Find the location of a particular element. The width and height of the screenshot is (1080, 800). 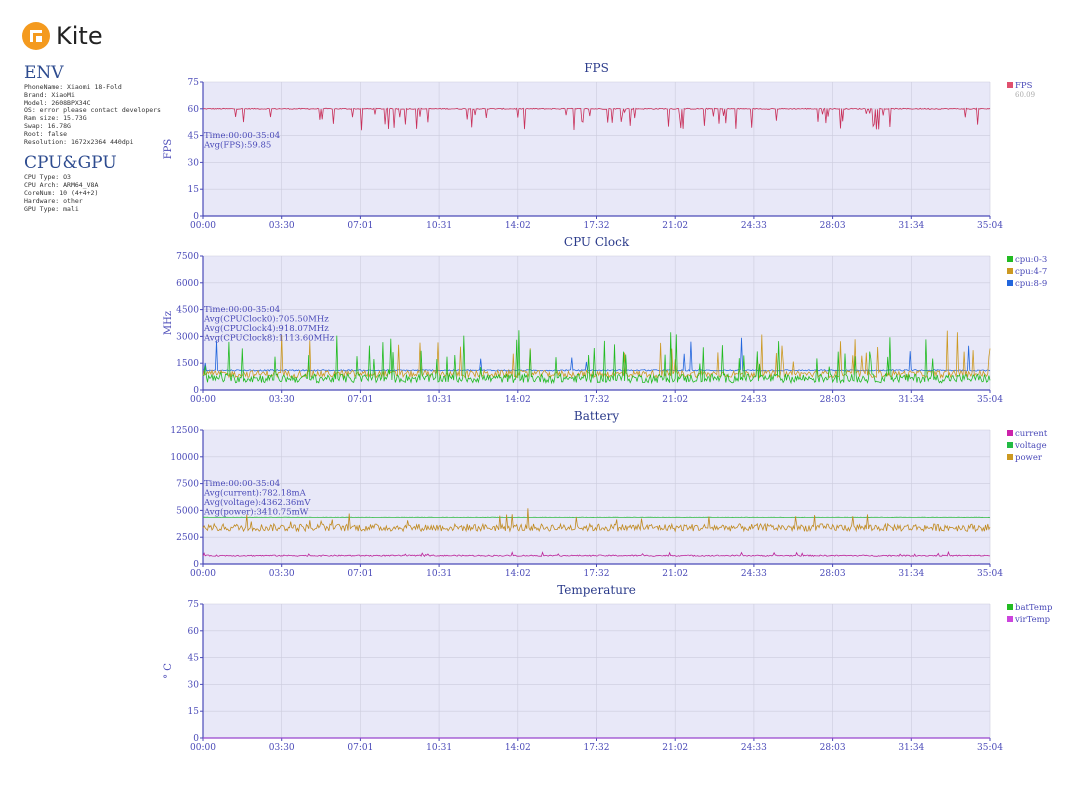

x-tick-label: 31:34 is located at coordinates (911, 574).